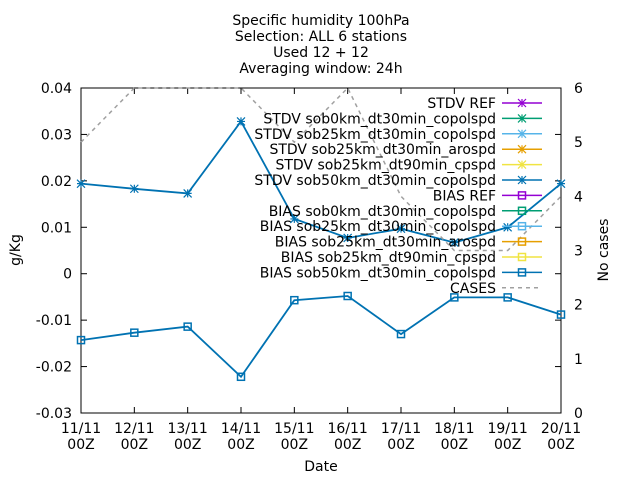 Image resolution: width=640 pixels, height=480 pixels. Describe the element at coordinates (320, 467) in the screenshot. I see `x-axis-label: Date` at that location.